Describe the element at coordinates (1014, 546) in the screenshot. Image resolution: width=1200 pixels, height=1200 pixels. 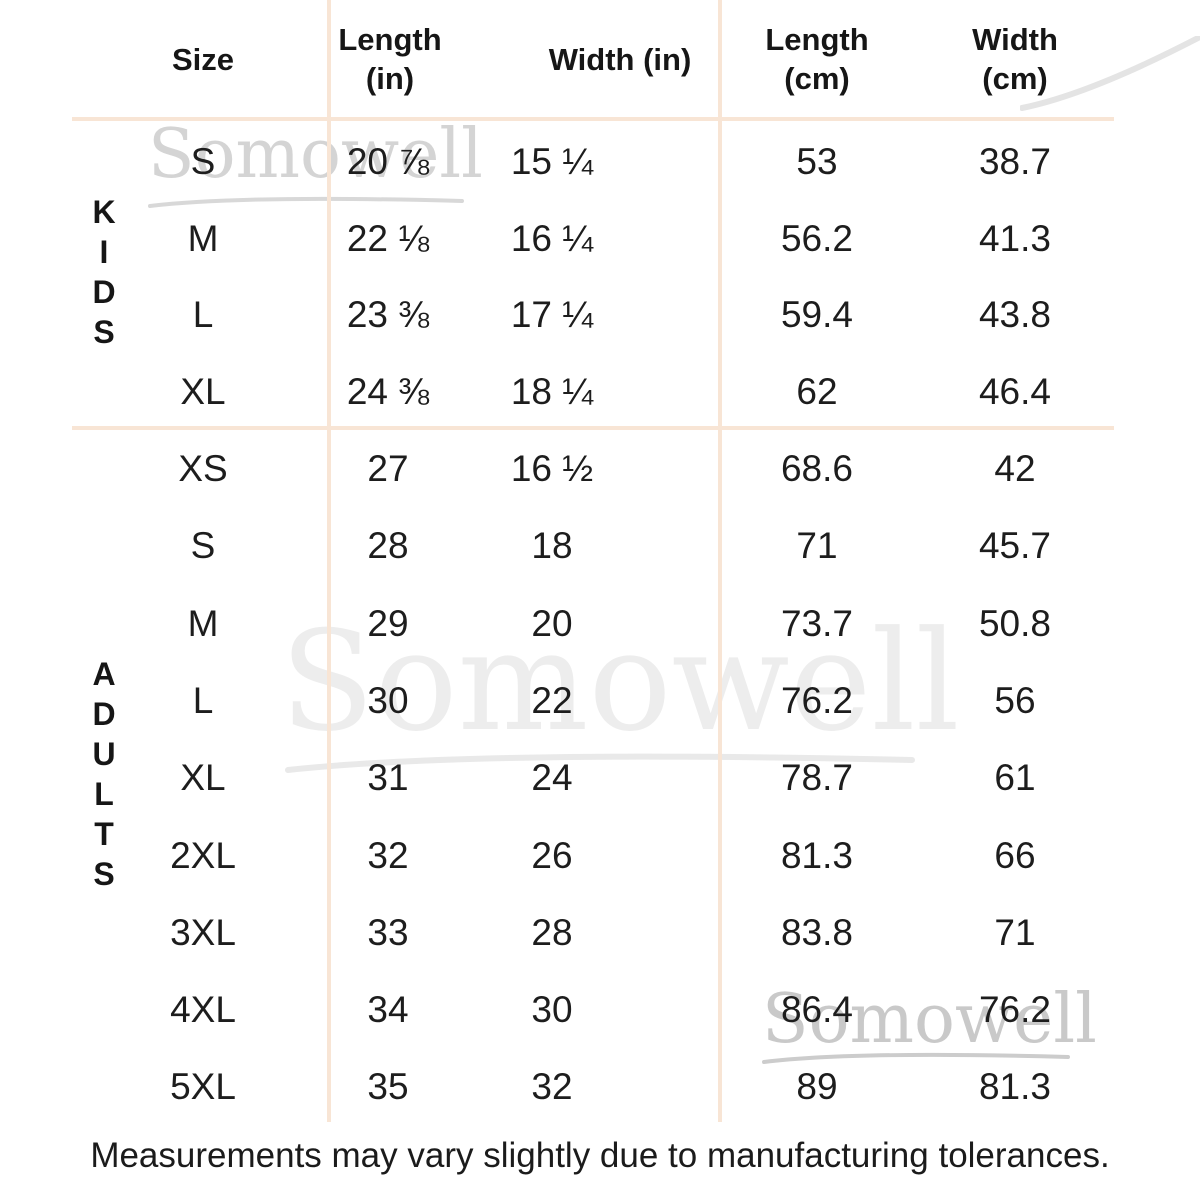
I see `cell-width-cm: 45.7` at that location.